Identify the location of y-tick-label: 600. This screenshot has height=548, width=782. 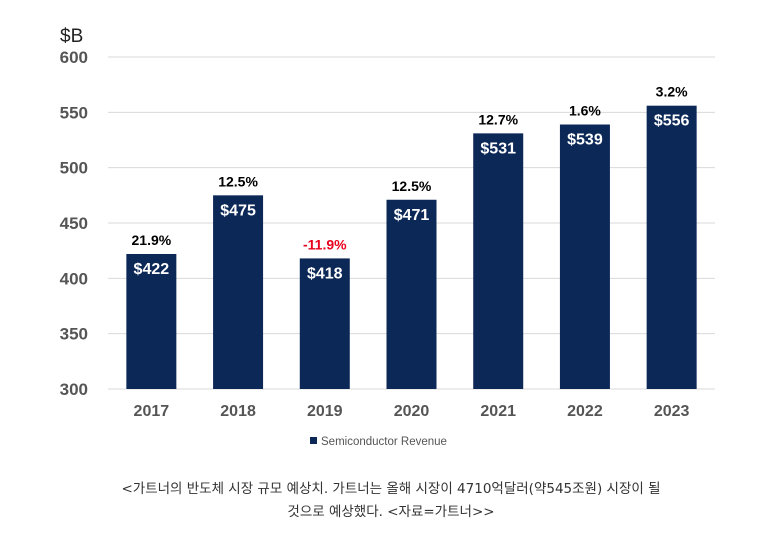
(74, 57).